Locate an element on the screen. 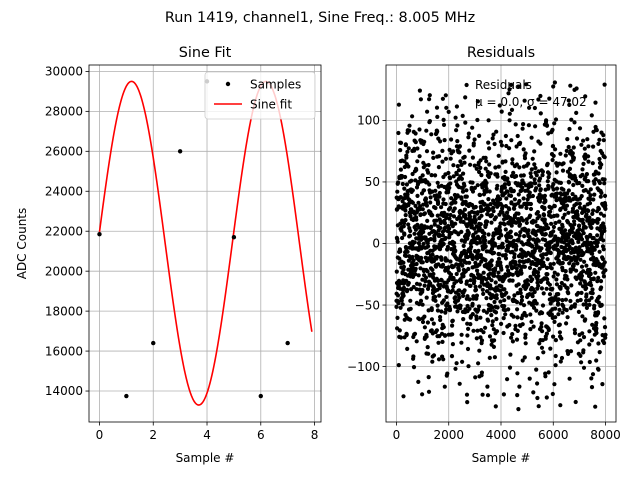 The height and width of the screenshot is (480, 640). sine-fit-y-tick-label: 20000 is located at coordinates (64, 271).